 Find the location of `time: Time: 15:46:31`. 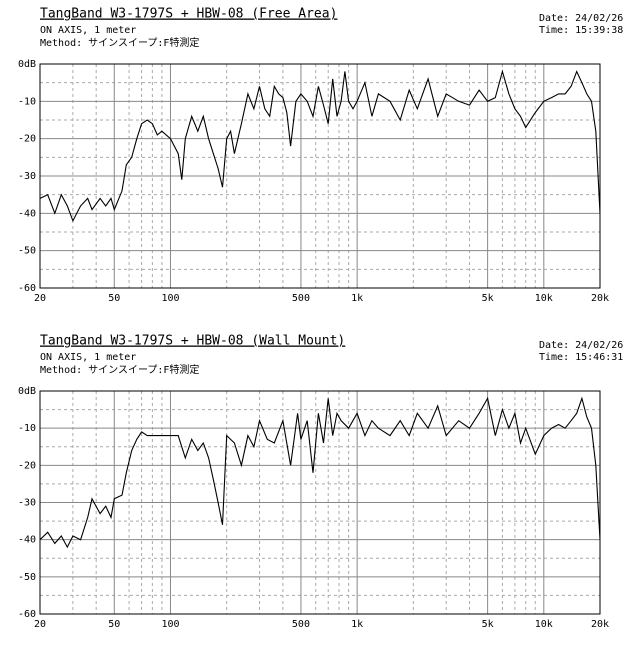

time: Time: 15:46:31 is located at coordinates (581, 357).